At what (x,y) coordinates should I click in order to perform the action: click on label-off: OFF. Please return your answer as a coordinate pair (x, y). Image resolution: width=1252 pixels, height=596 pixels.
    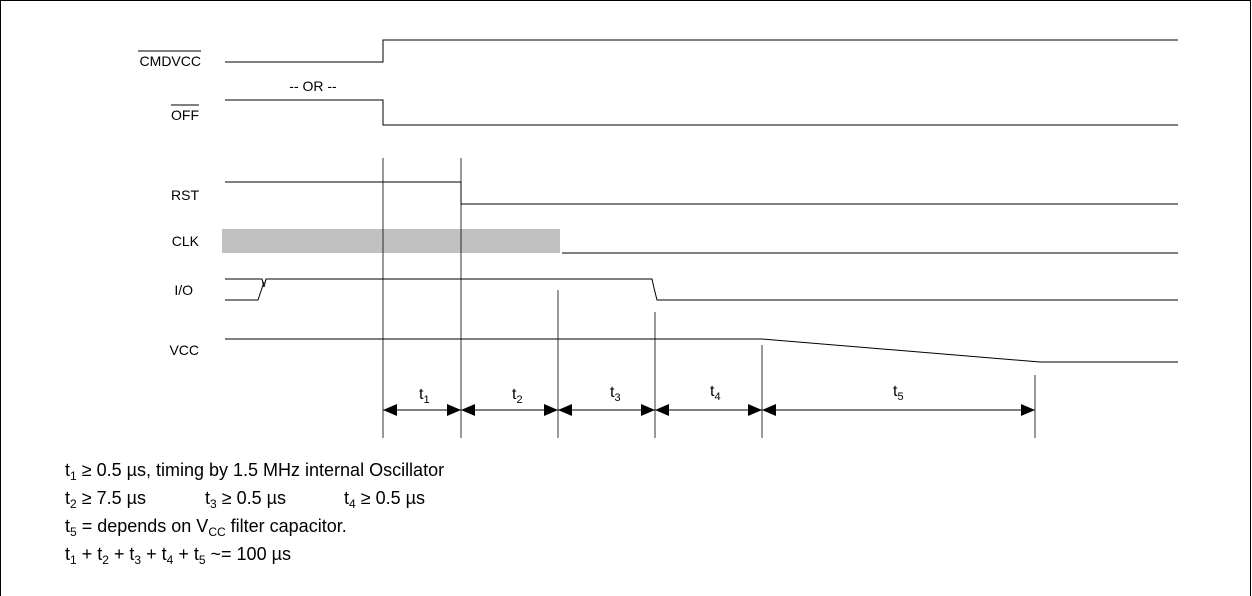
    Looking at the image, I should click on (185, 115).